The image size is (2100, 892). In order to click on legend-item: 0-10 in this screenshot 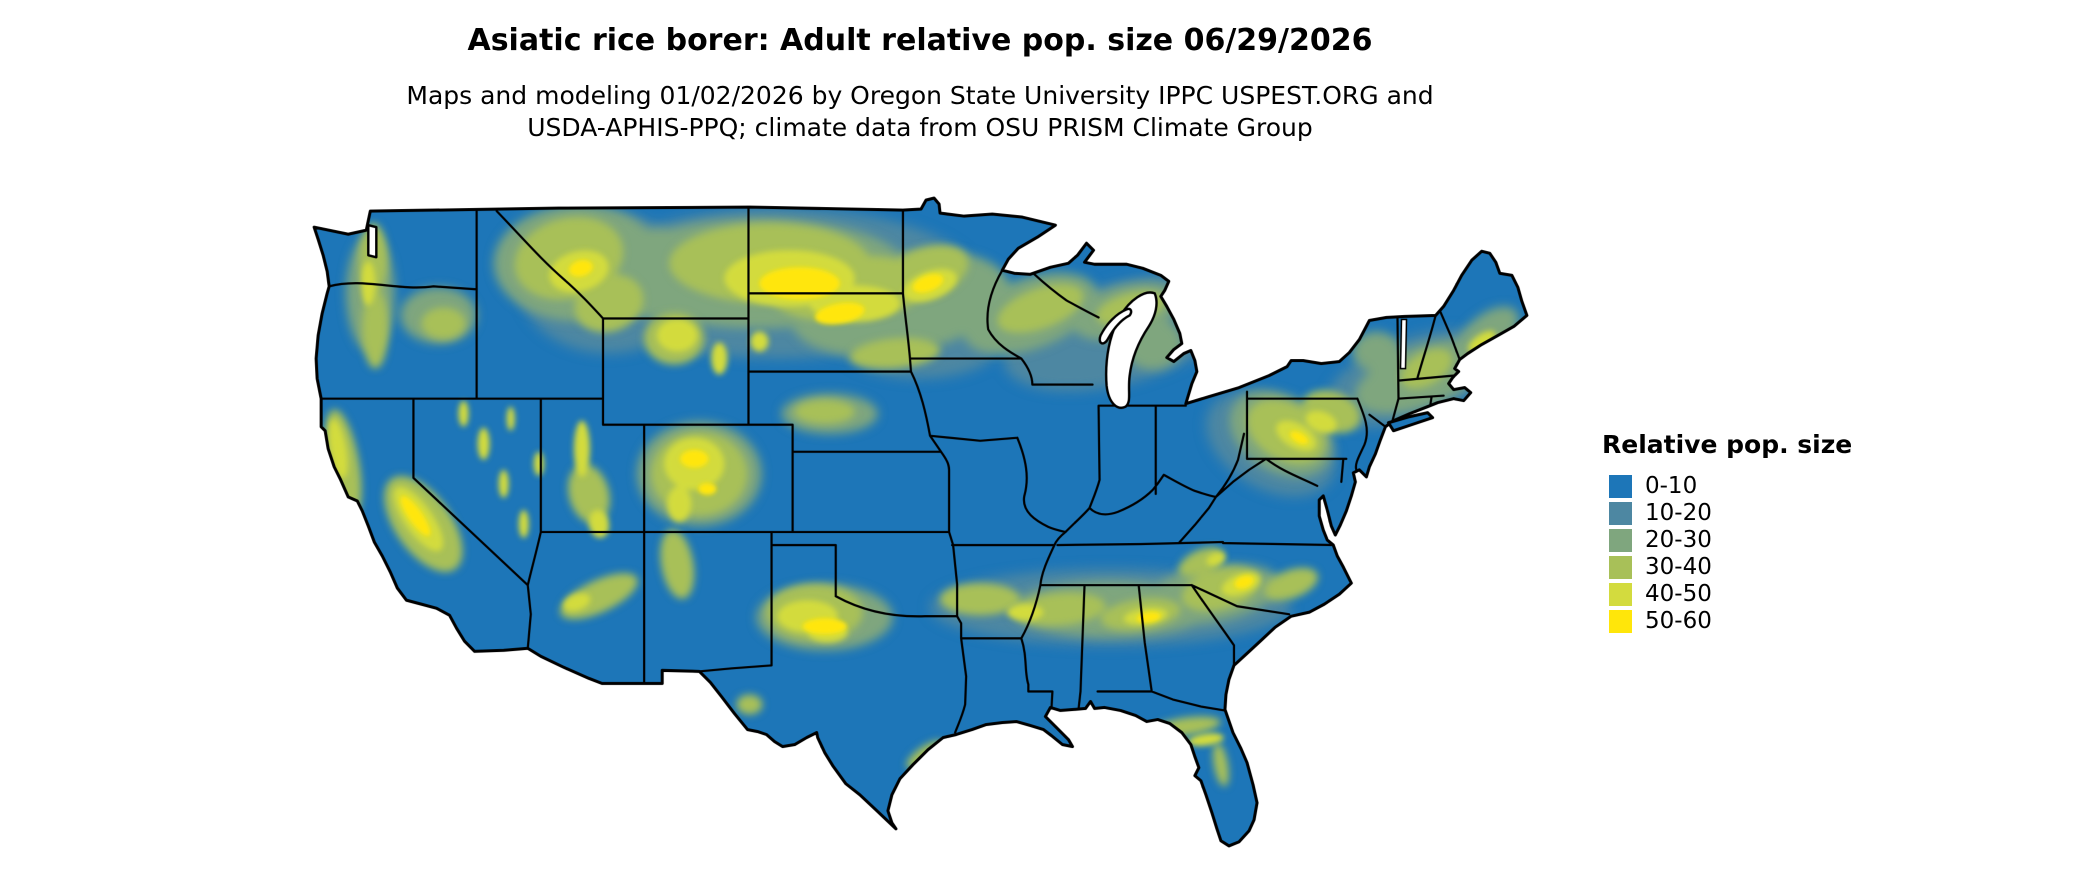, I will do `click(1727, 486)`.